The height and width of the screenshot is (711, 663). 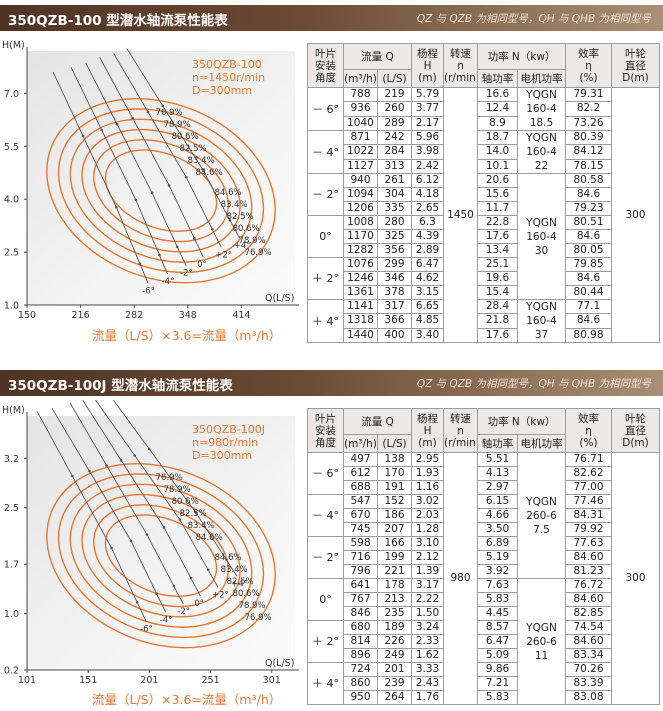 I want to click on table-row: 767 213 2.22 5.83 84.60, so click(x=484, y=599).